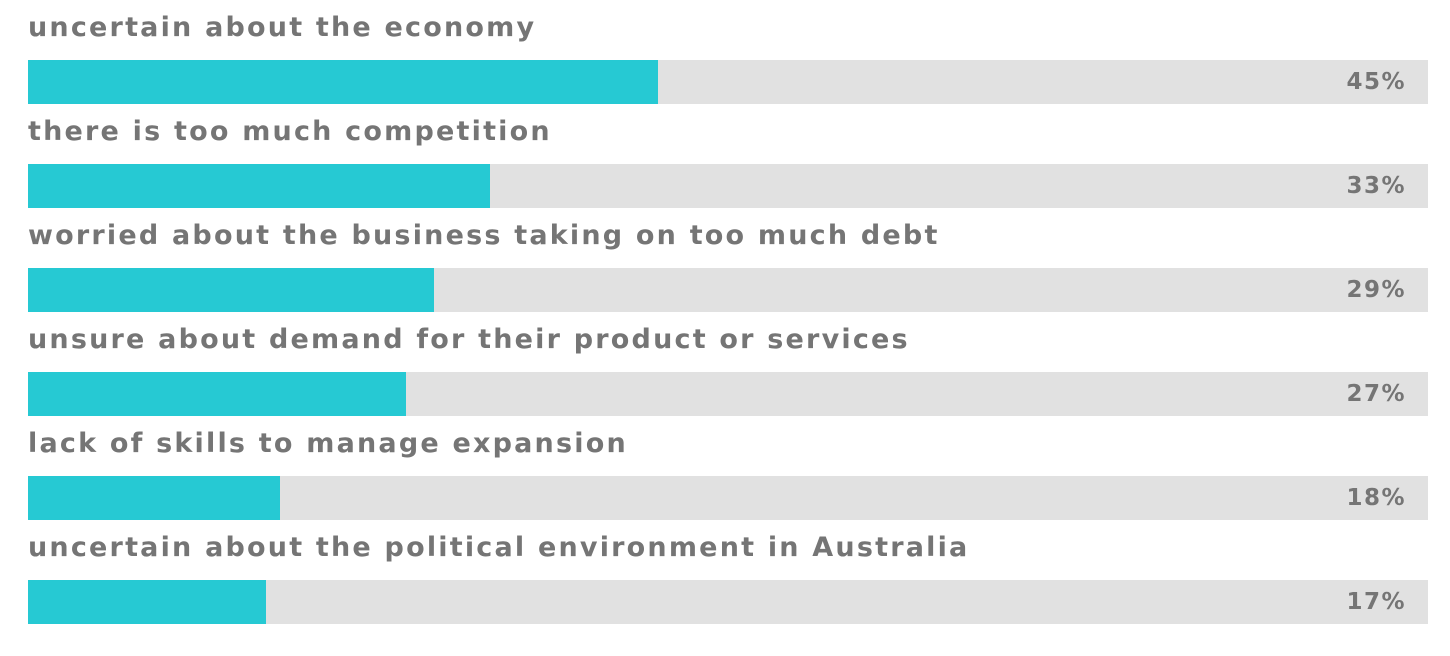  What do you see at coordinates (1376, 82) in the screenshot?
I see `value-label: 45%` at bounding box center [1376, 82].